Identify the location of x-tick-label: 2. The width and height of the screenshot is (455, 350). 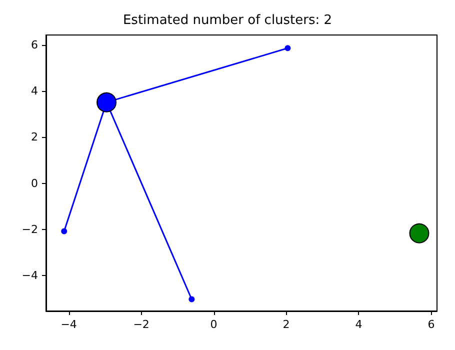
(286, 324).